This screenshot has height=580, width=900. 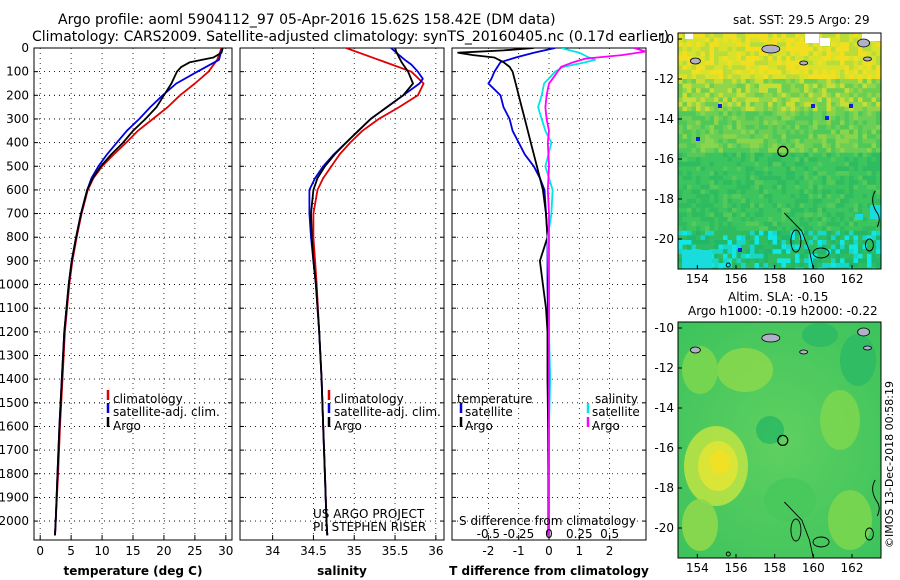 I want to click on y-tick-label: 2000, so click(x=14, y=521).